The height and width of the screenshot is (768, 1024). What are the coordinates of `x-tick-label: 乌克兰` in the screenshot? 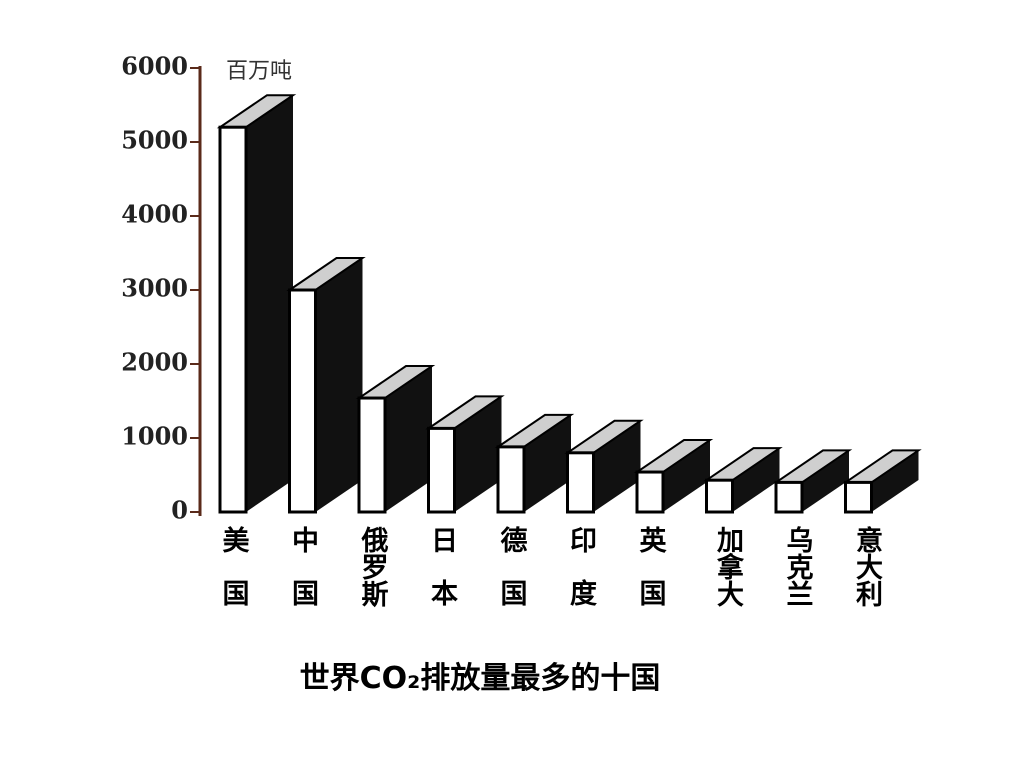 It's located at (798, 566).